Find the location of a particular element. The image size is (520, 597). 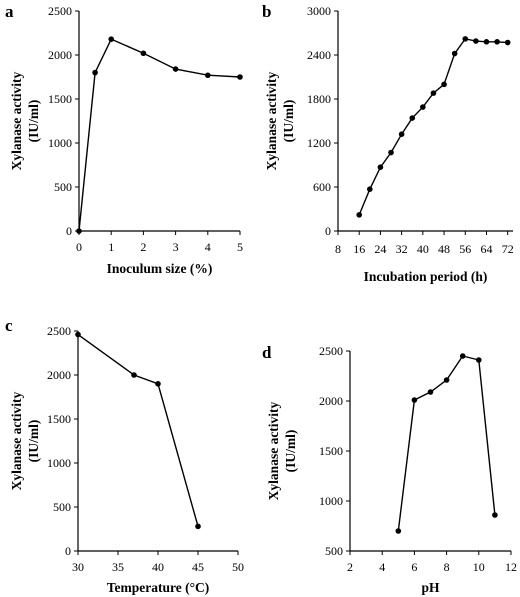

x-tick-label: 1 is located at coordinates (111, 247).